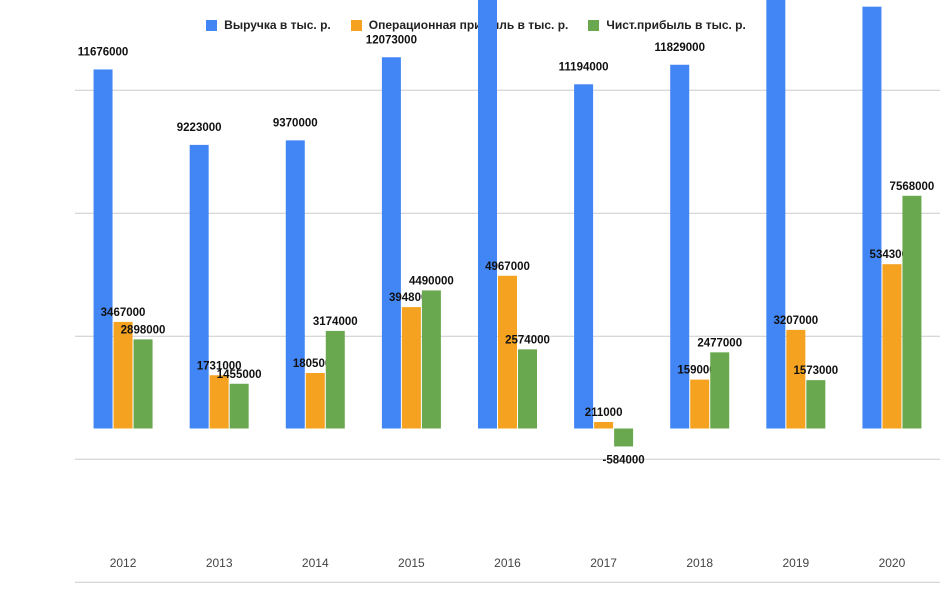  Describe the element at coordinates (199, 128) in the screenshot. I see `data-label: 9223000` at that location.